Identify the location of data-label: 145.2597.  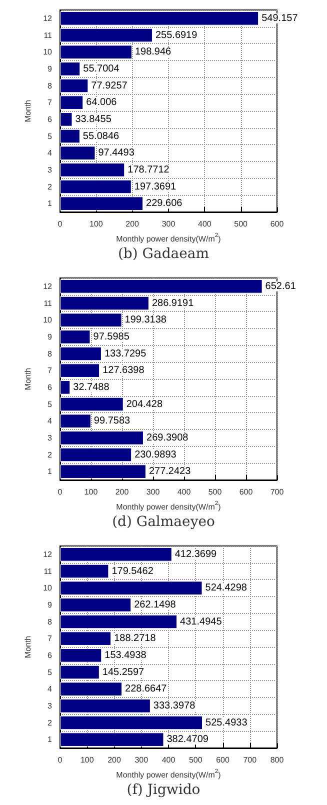
(123, 672).